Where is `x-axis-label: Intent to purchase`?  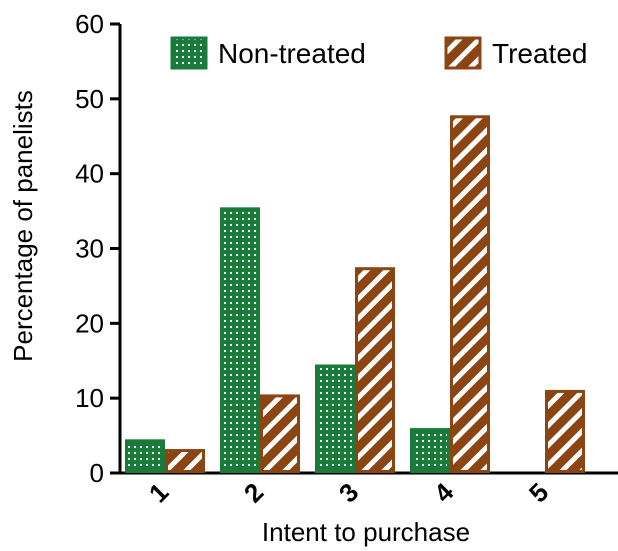 x-axis-label: Intent to purchase is located at coordinates (366, 532).